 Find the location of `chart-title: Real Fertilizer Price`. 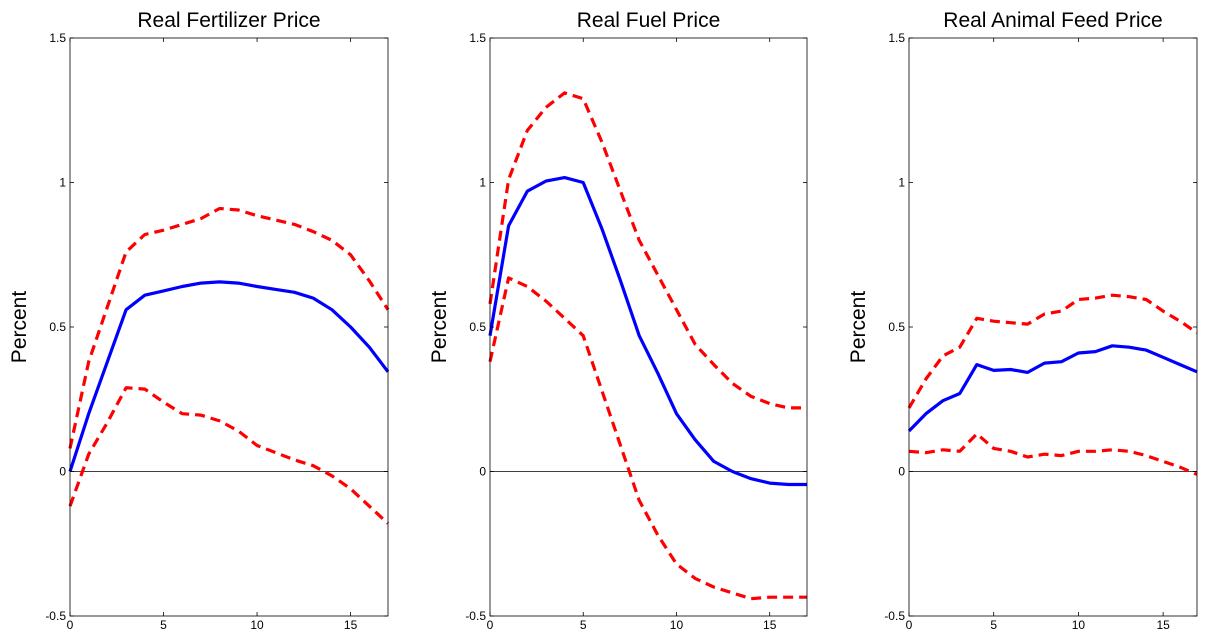

chart-title: Real Fertilizer Price is located at coordinates (228, 20).